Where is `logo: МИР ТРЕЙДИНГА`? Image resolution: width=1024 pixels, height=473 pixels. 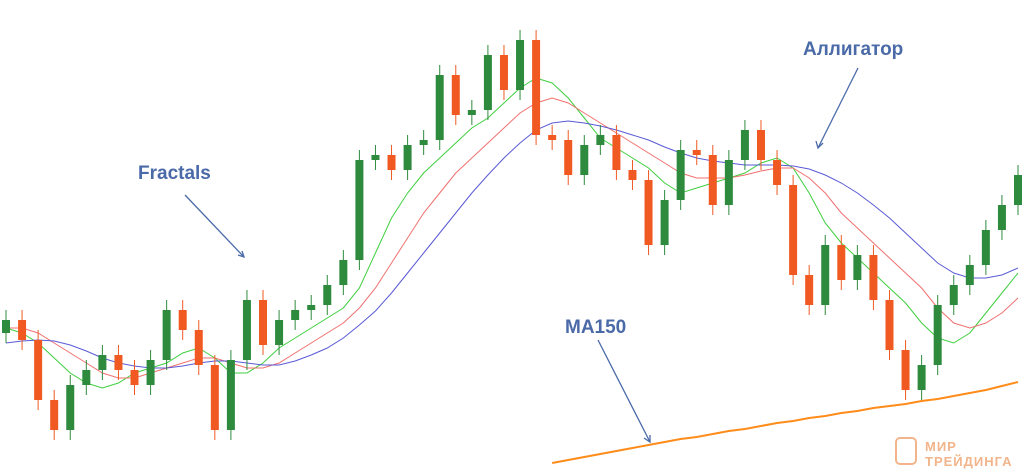 logo: МИР ТРЕЙДИНГА is located at coordinates (954, 453).